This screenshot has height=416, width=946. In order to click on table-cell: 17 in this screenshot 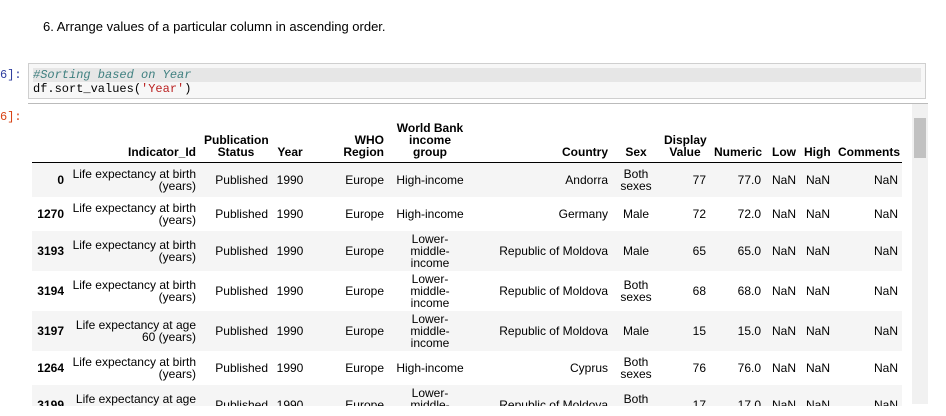, I will do `click(699, 402)`.